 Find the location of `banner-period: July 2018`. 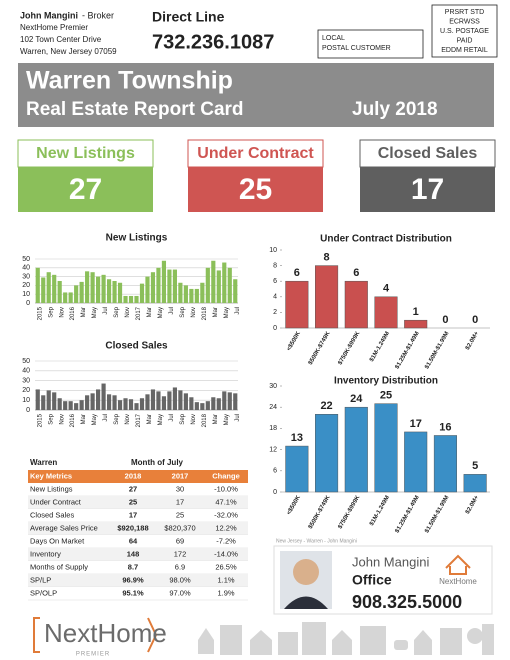

banner-period: July 2018 is located at coordinates (395, 109).